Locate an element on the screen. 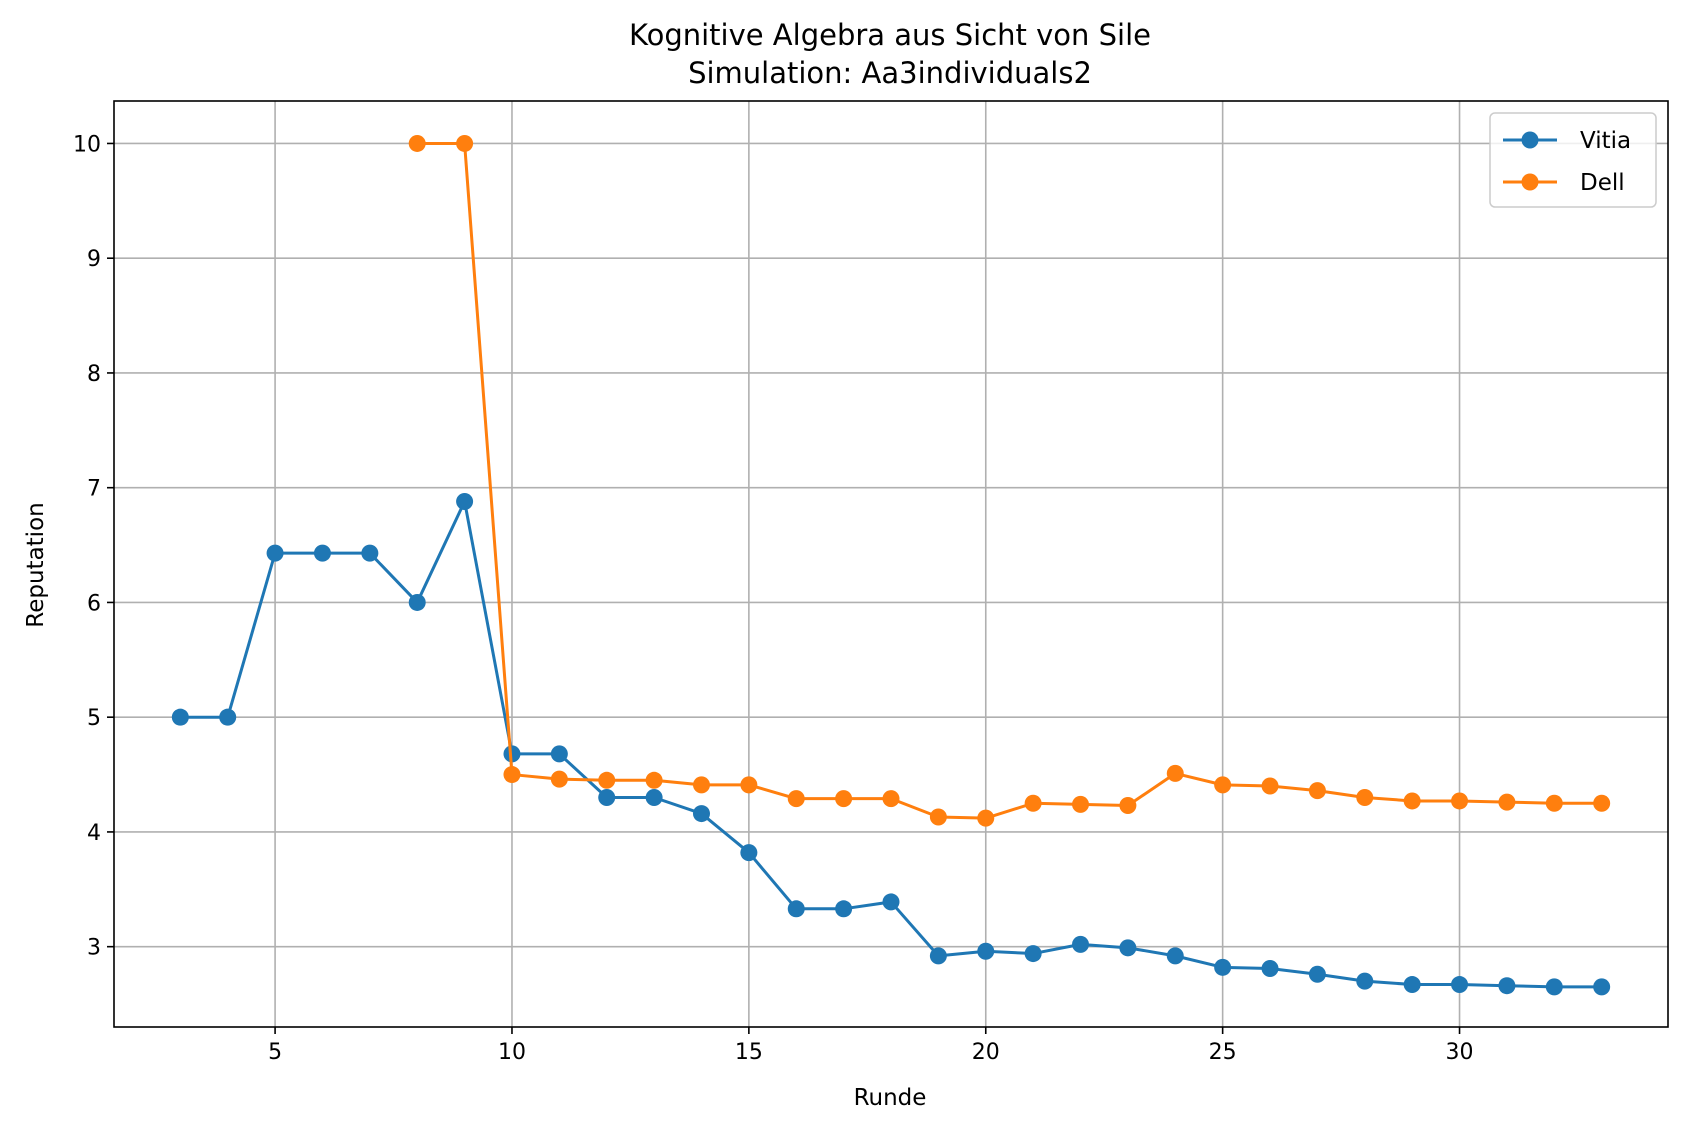 The height and width of the screenshot is (1131, 1683). y-tick-label: 9 is located at coordinates (94, 259).